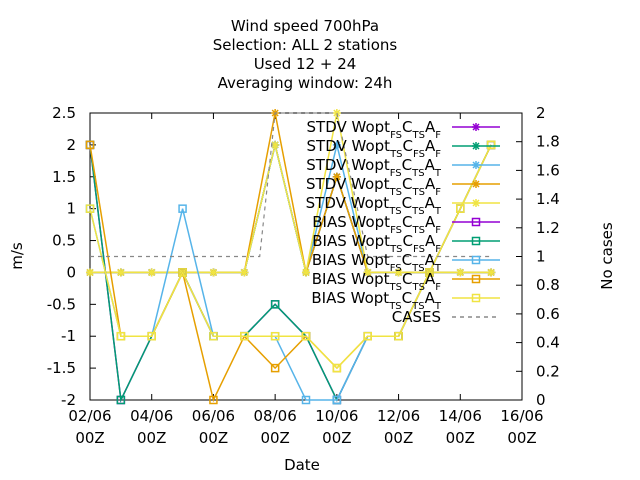  I want to click on title-line: Selection: ALL 2 stations, so click(305, 45).